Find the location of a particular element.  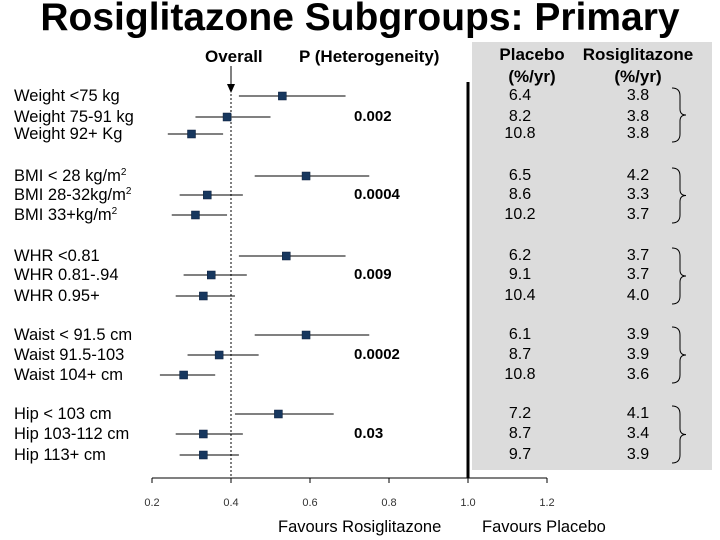

subgroup-label-2-1: WHR 0.81-.94 is located at coordinates (66, 275).